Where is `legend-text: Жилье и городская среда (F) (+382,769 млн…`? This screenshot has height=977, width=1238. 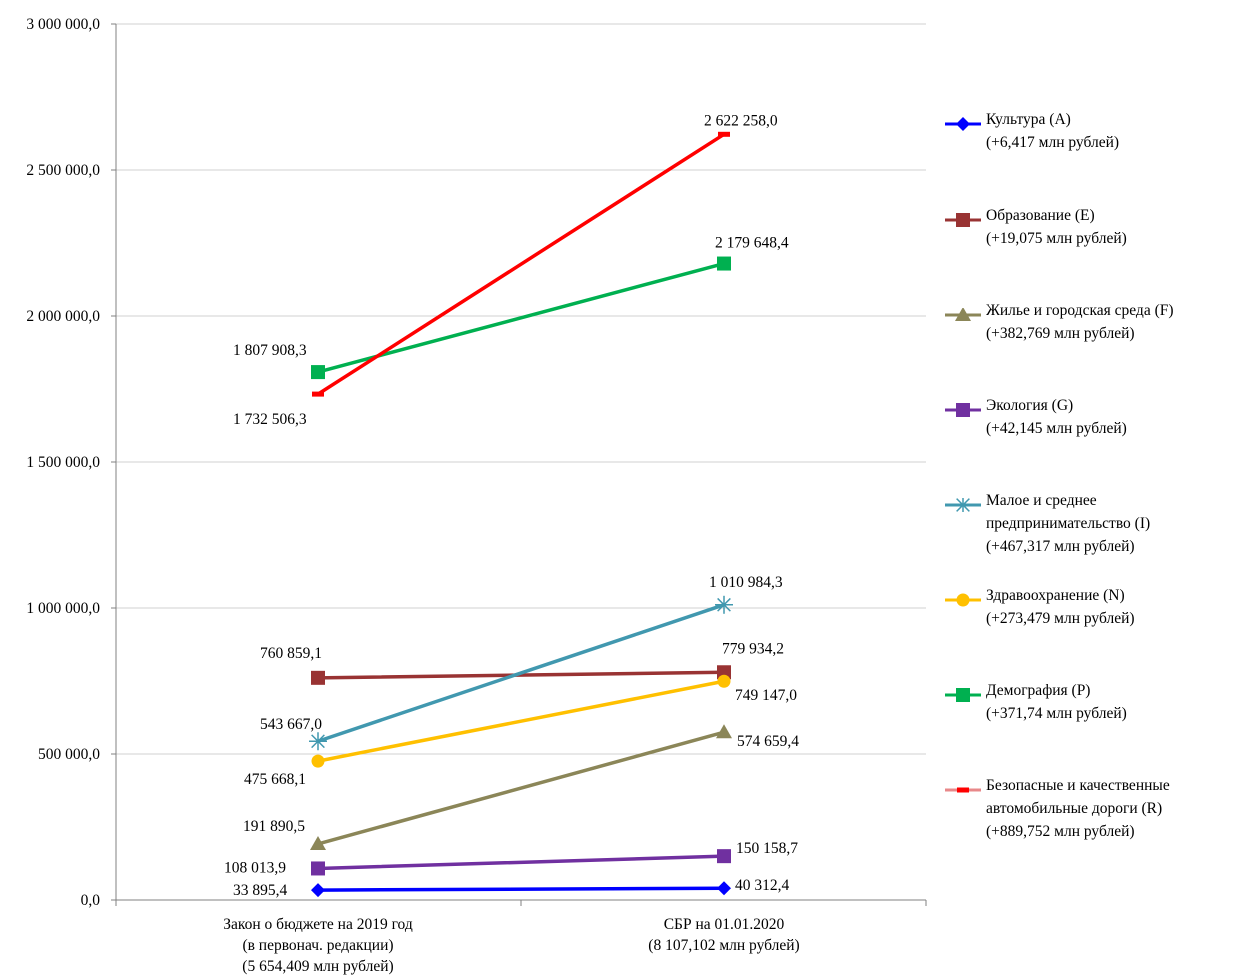
legend-text: Жилье и городская среда (F) (+382,769 млн… is located at coordinates (1112, 322).